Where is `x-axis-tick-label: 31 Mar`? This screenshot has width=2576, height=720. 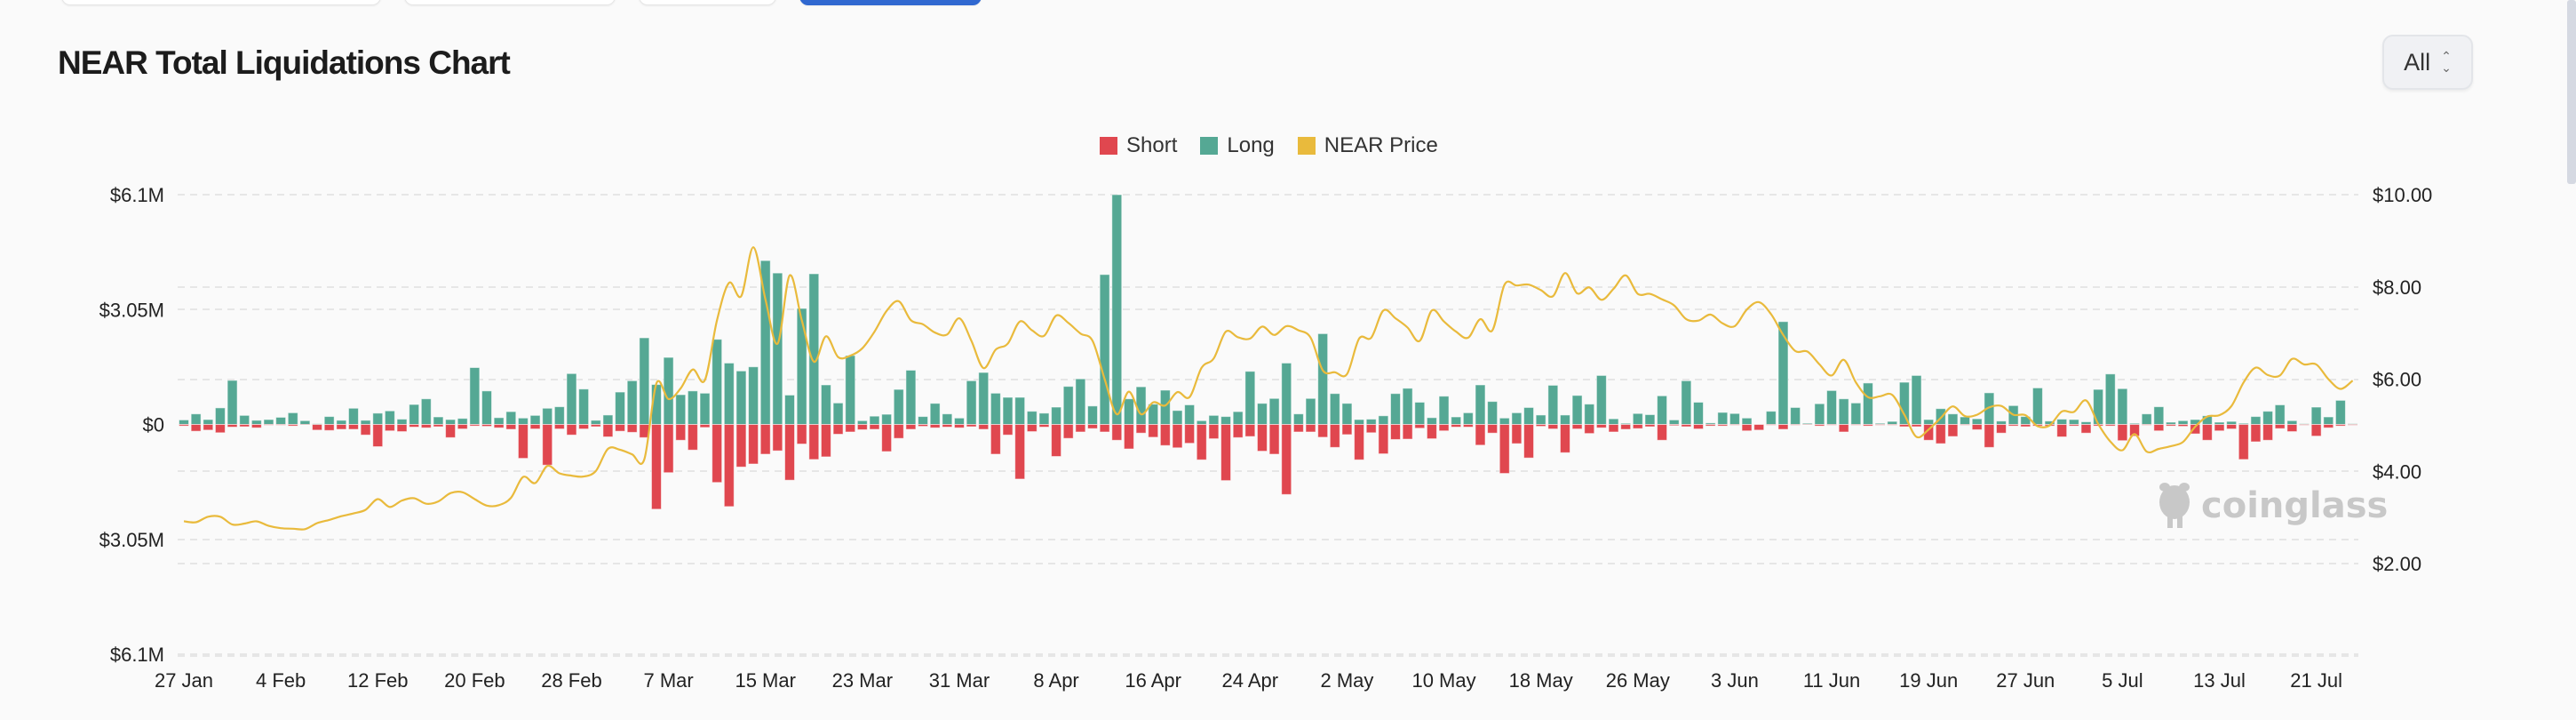 x-axis-tick-label: 31 Mar is located at coordinates (959, 680).